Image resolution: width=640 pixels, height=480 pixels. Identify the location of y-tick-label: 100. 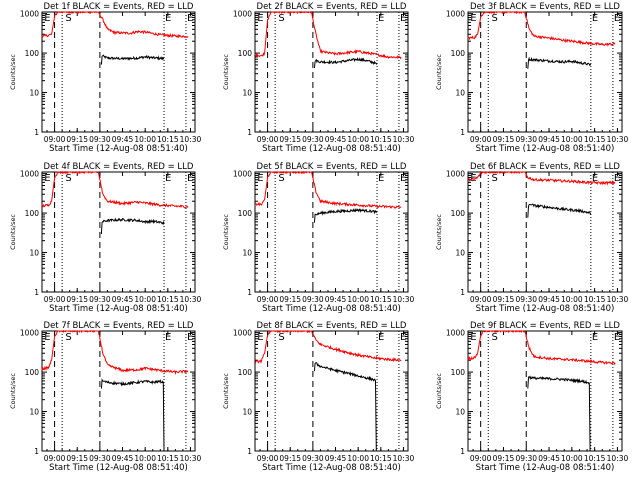
(458, 53).